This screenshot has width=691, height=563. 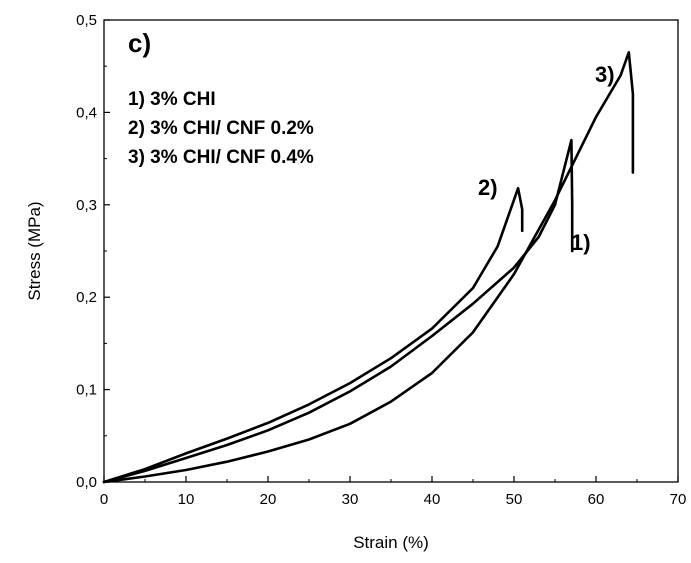 What do you see at coordinates (86, 112) in the screenshot?
I see `y-tick-label: 0,4` at bounding box center [86, 112].